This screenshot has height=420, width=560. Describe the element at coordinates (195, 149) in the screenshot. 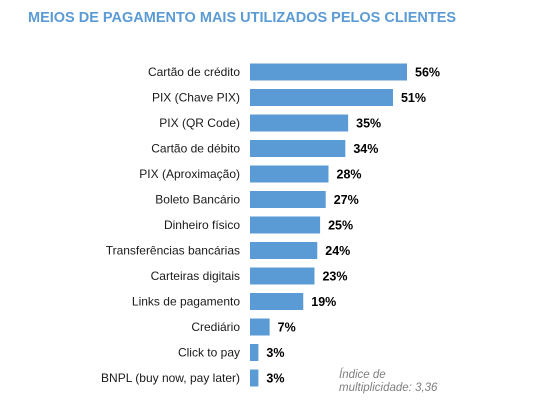

I see `category-label-cartao-de-debito: Cartão de débito` at that location.